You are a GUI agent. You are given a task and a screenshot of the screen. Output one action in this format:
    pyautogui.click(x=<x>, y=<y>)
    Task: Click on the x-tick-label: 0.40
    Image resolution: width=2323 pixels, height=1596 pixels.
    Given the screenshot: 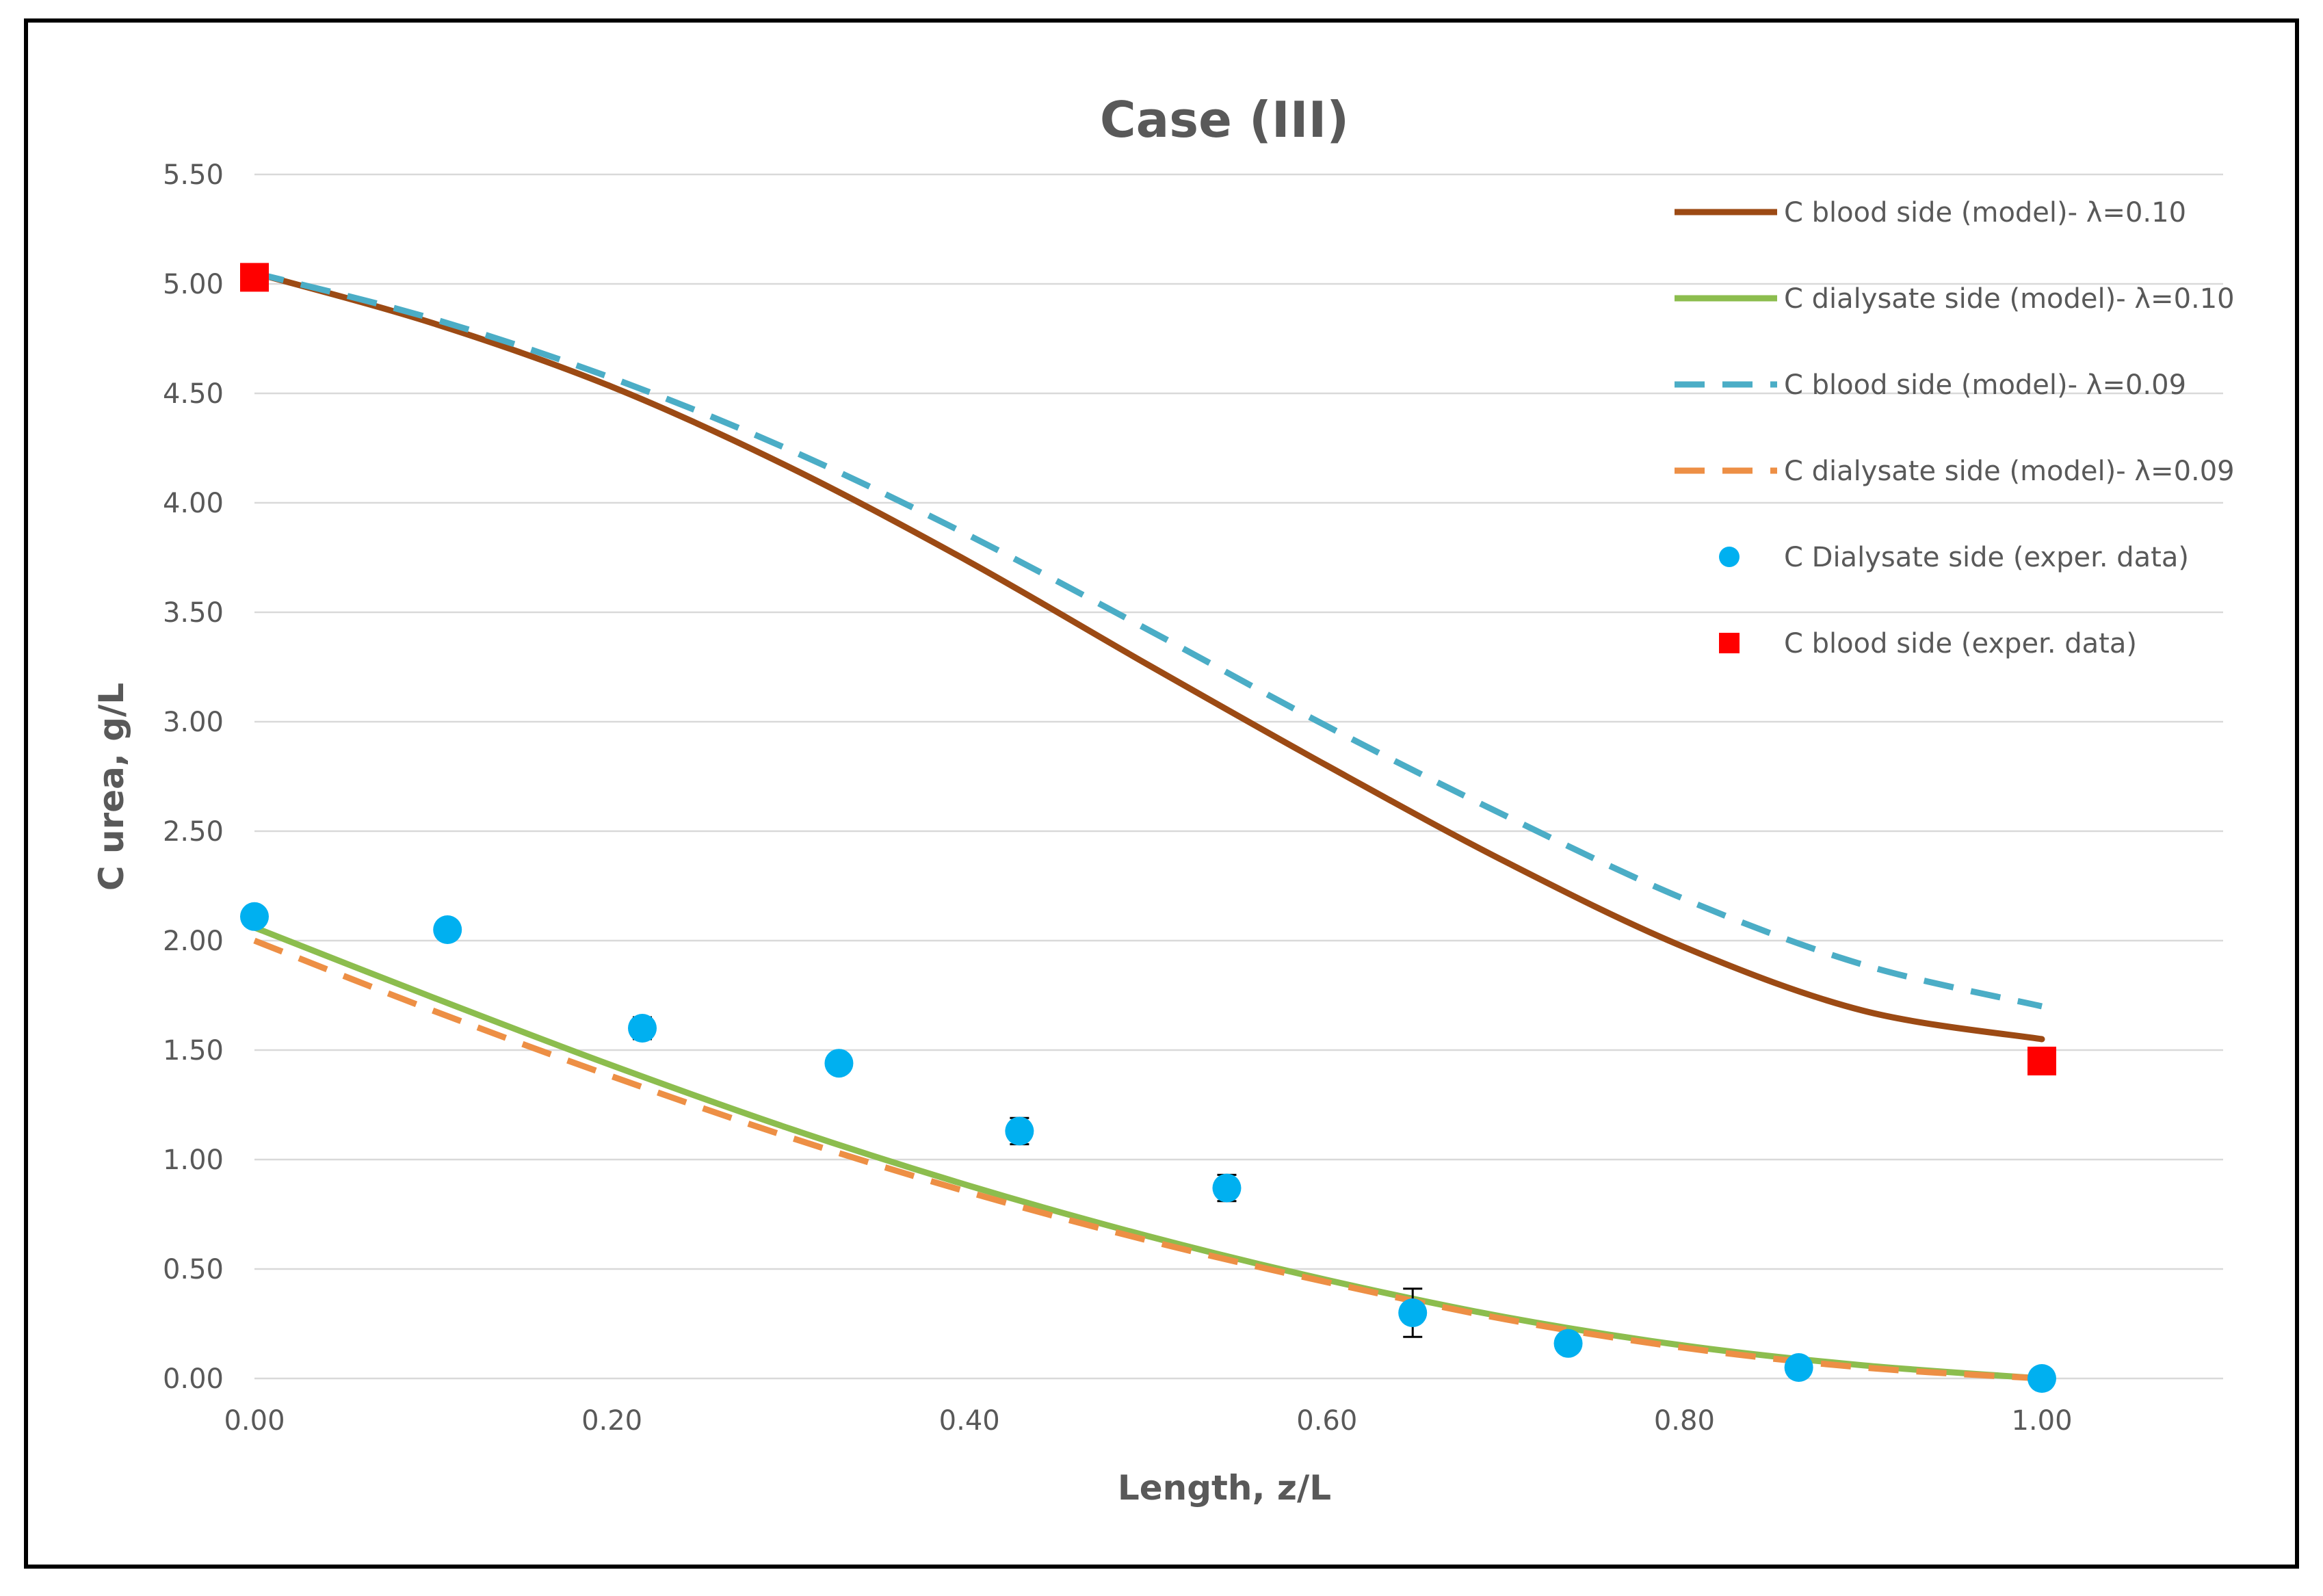 What is the action you would take?
    pyautogui.click(x=969, y=1421)
    